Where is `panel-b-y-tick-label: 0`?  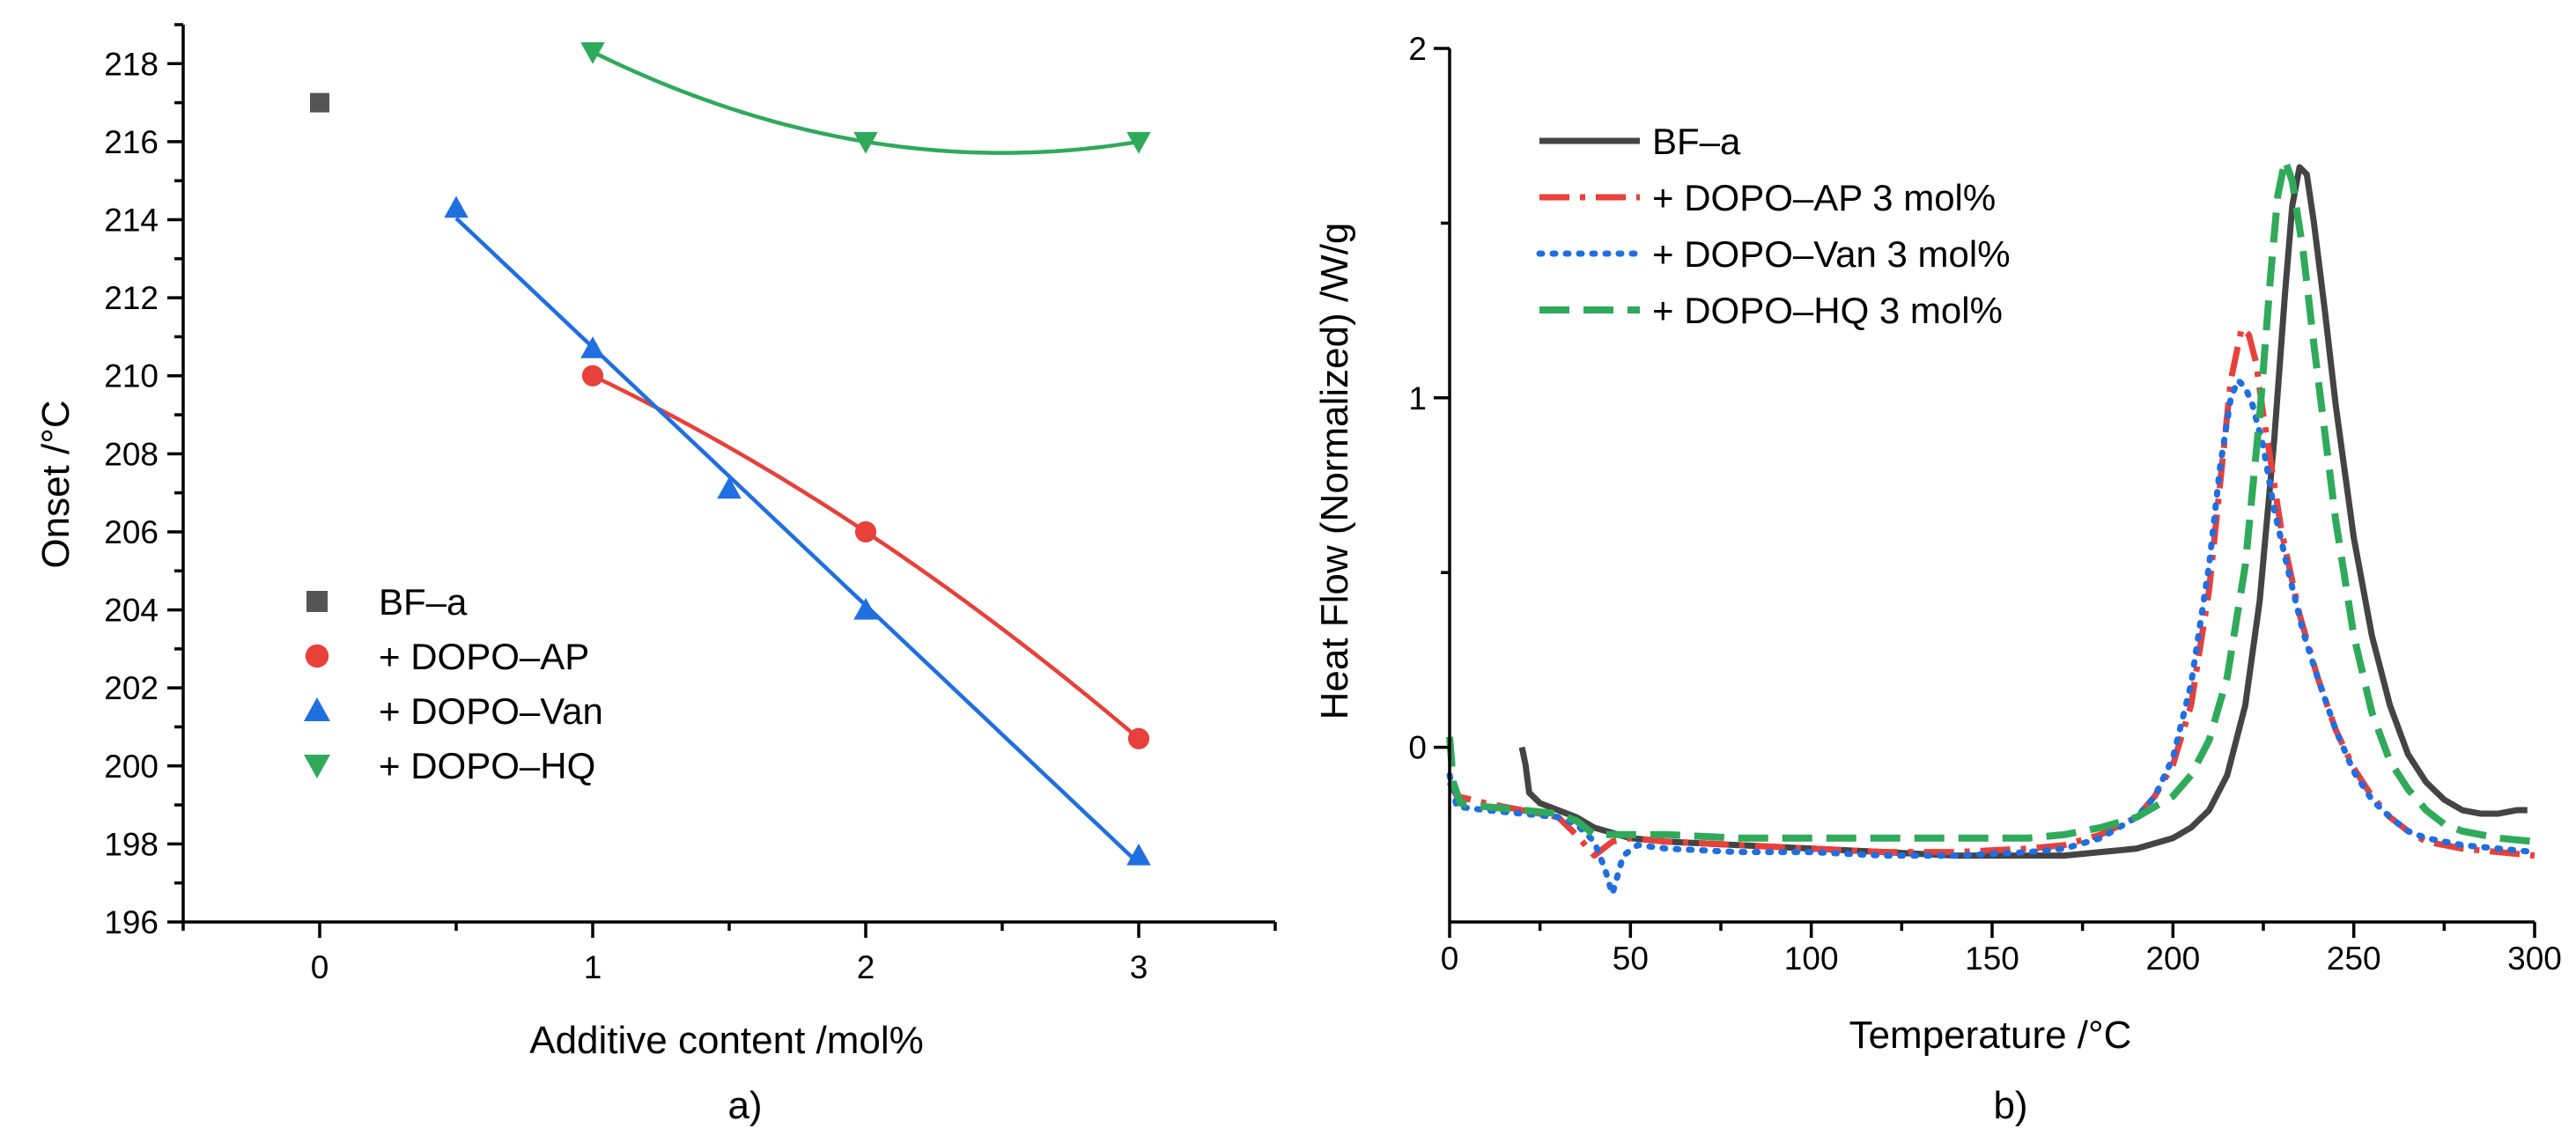
panel-b-y-tick-label: 0 is located at coordinates (1417, 748).